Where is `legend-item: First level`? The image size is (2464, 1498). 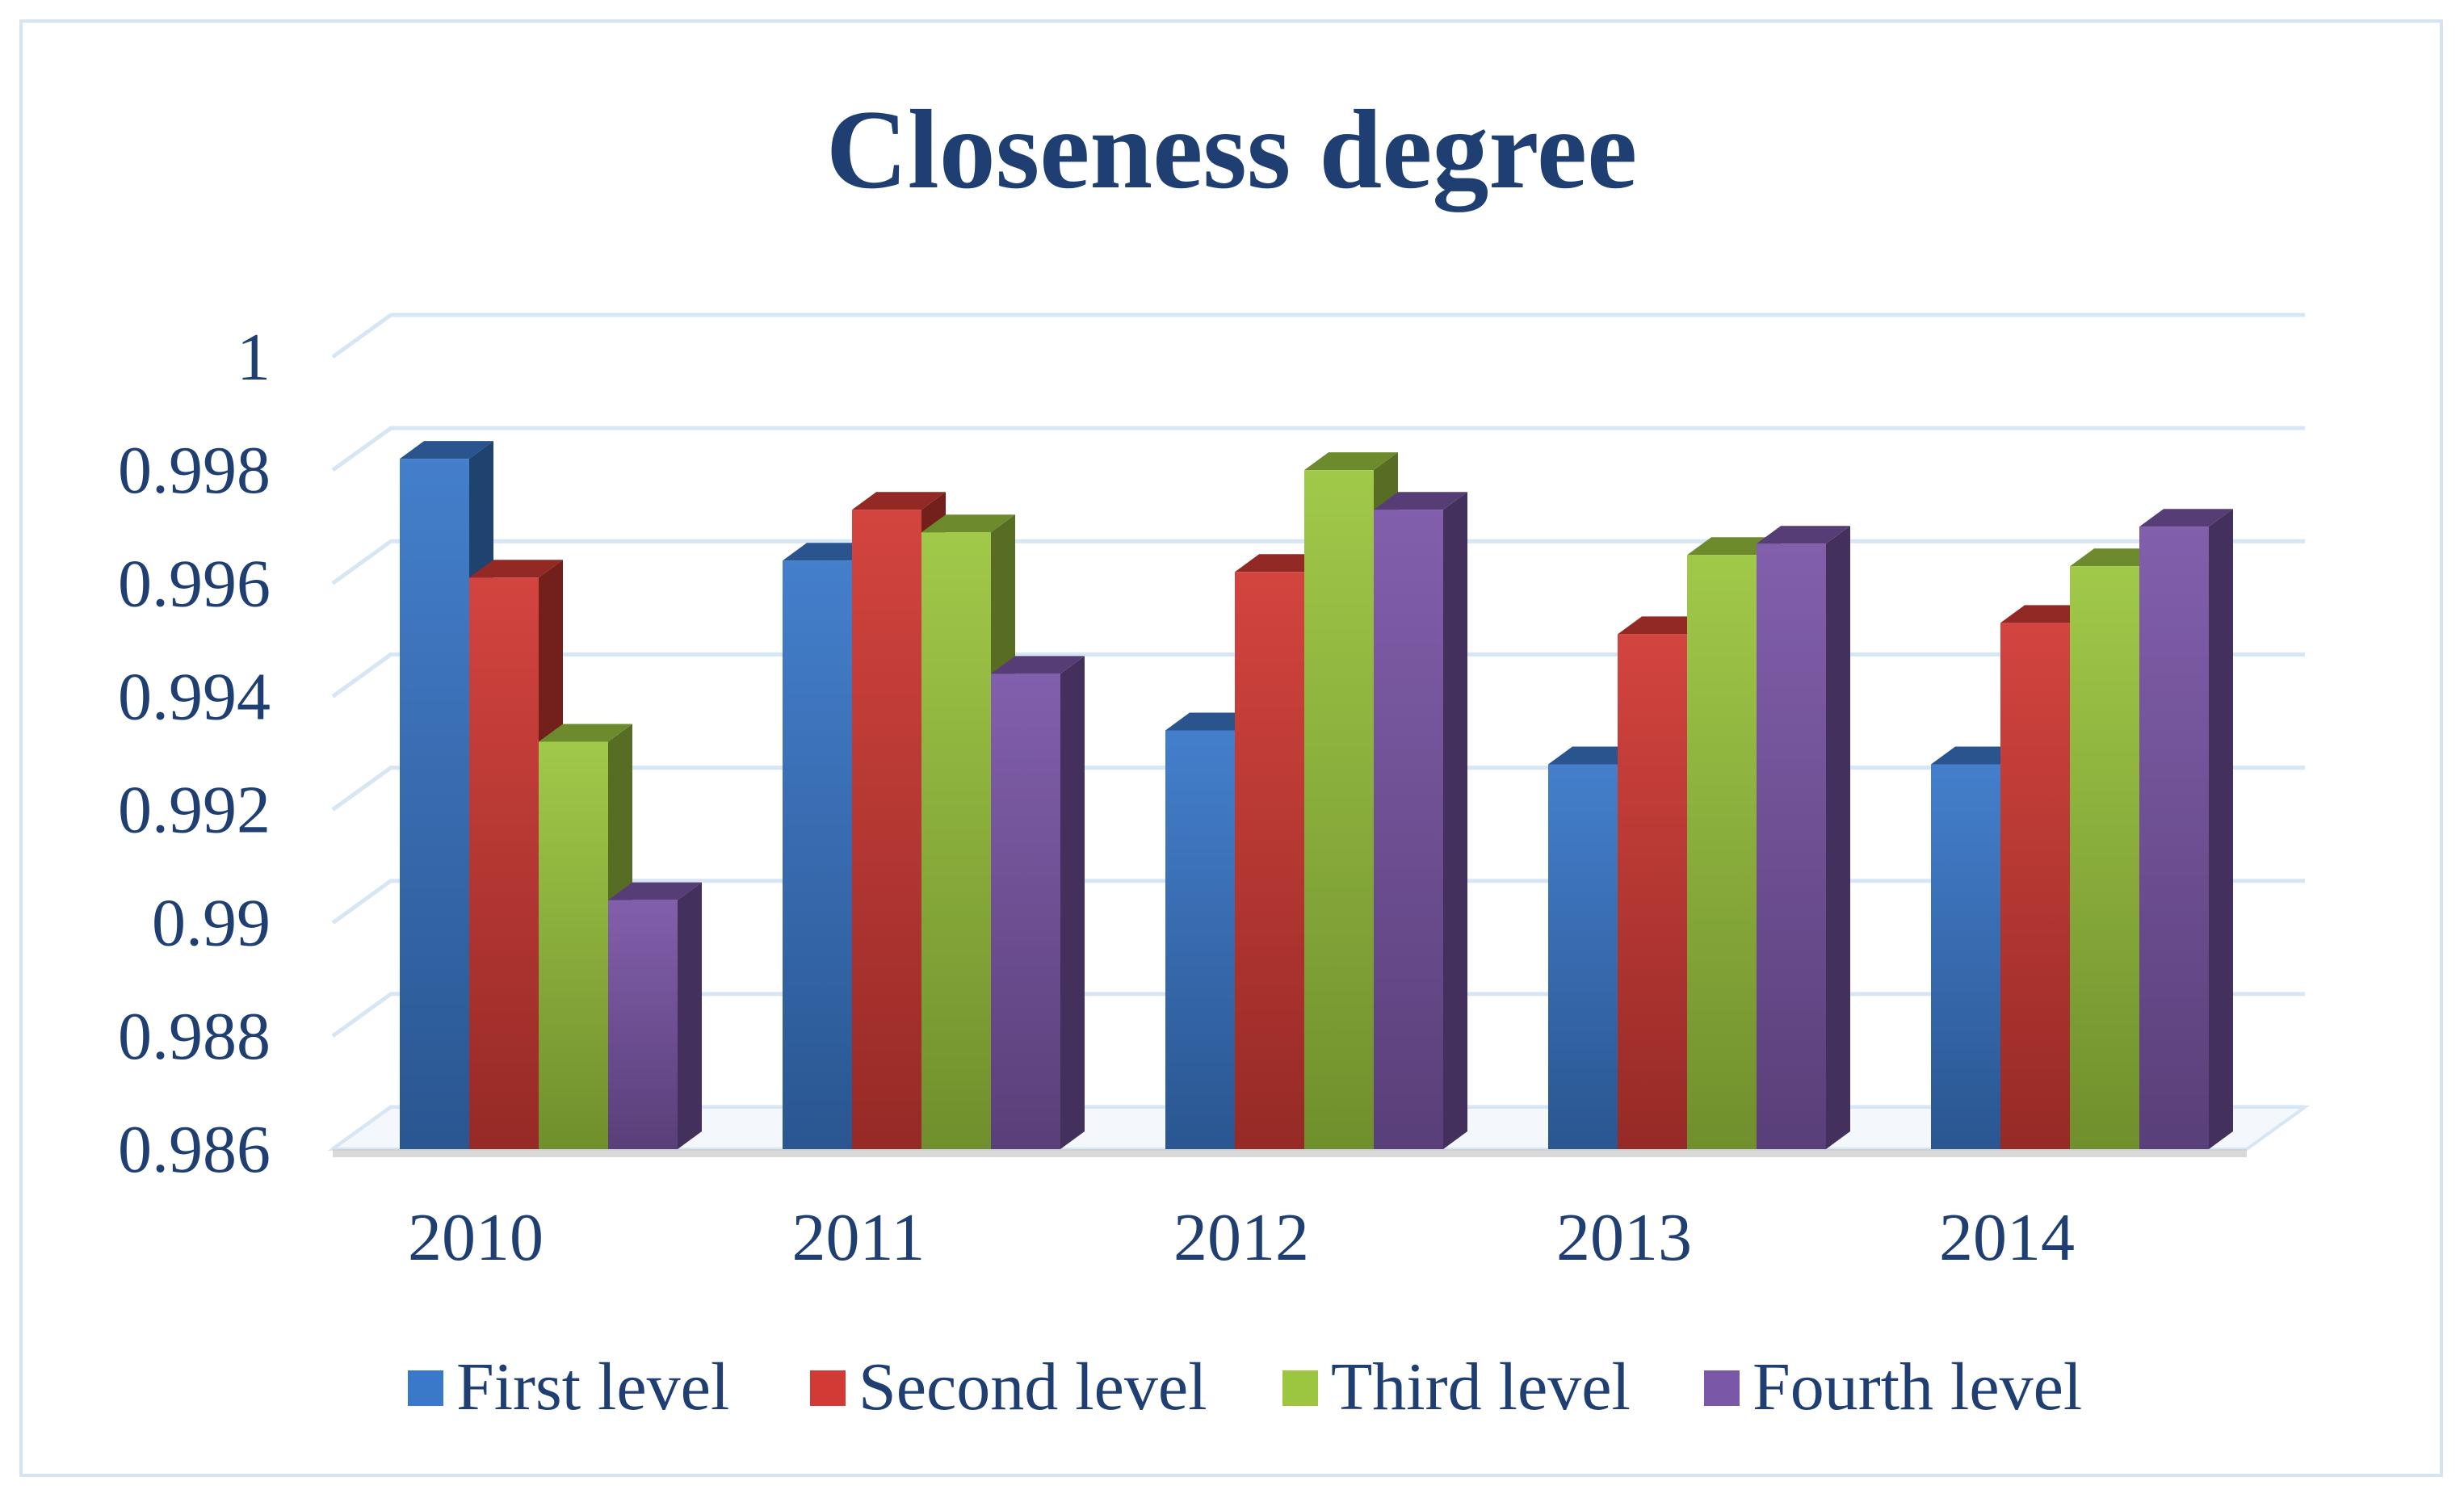 legend-item: First level is located at coordinates (568, 1387).